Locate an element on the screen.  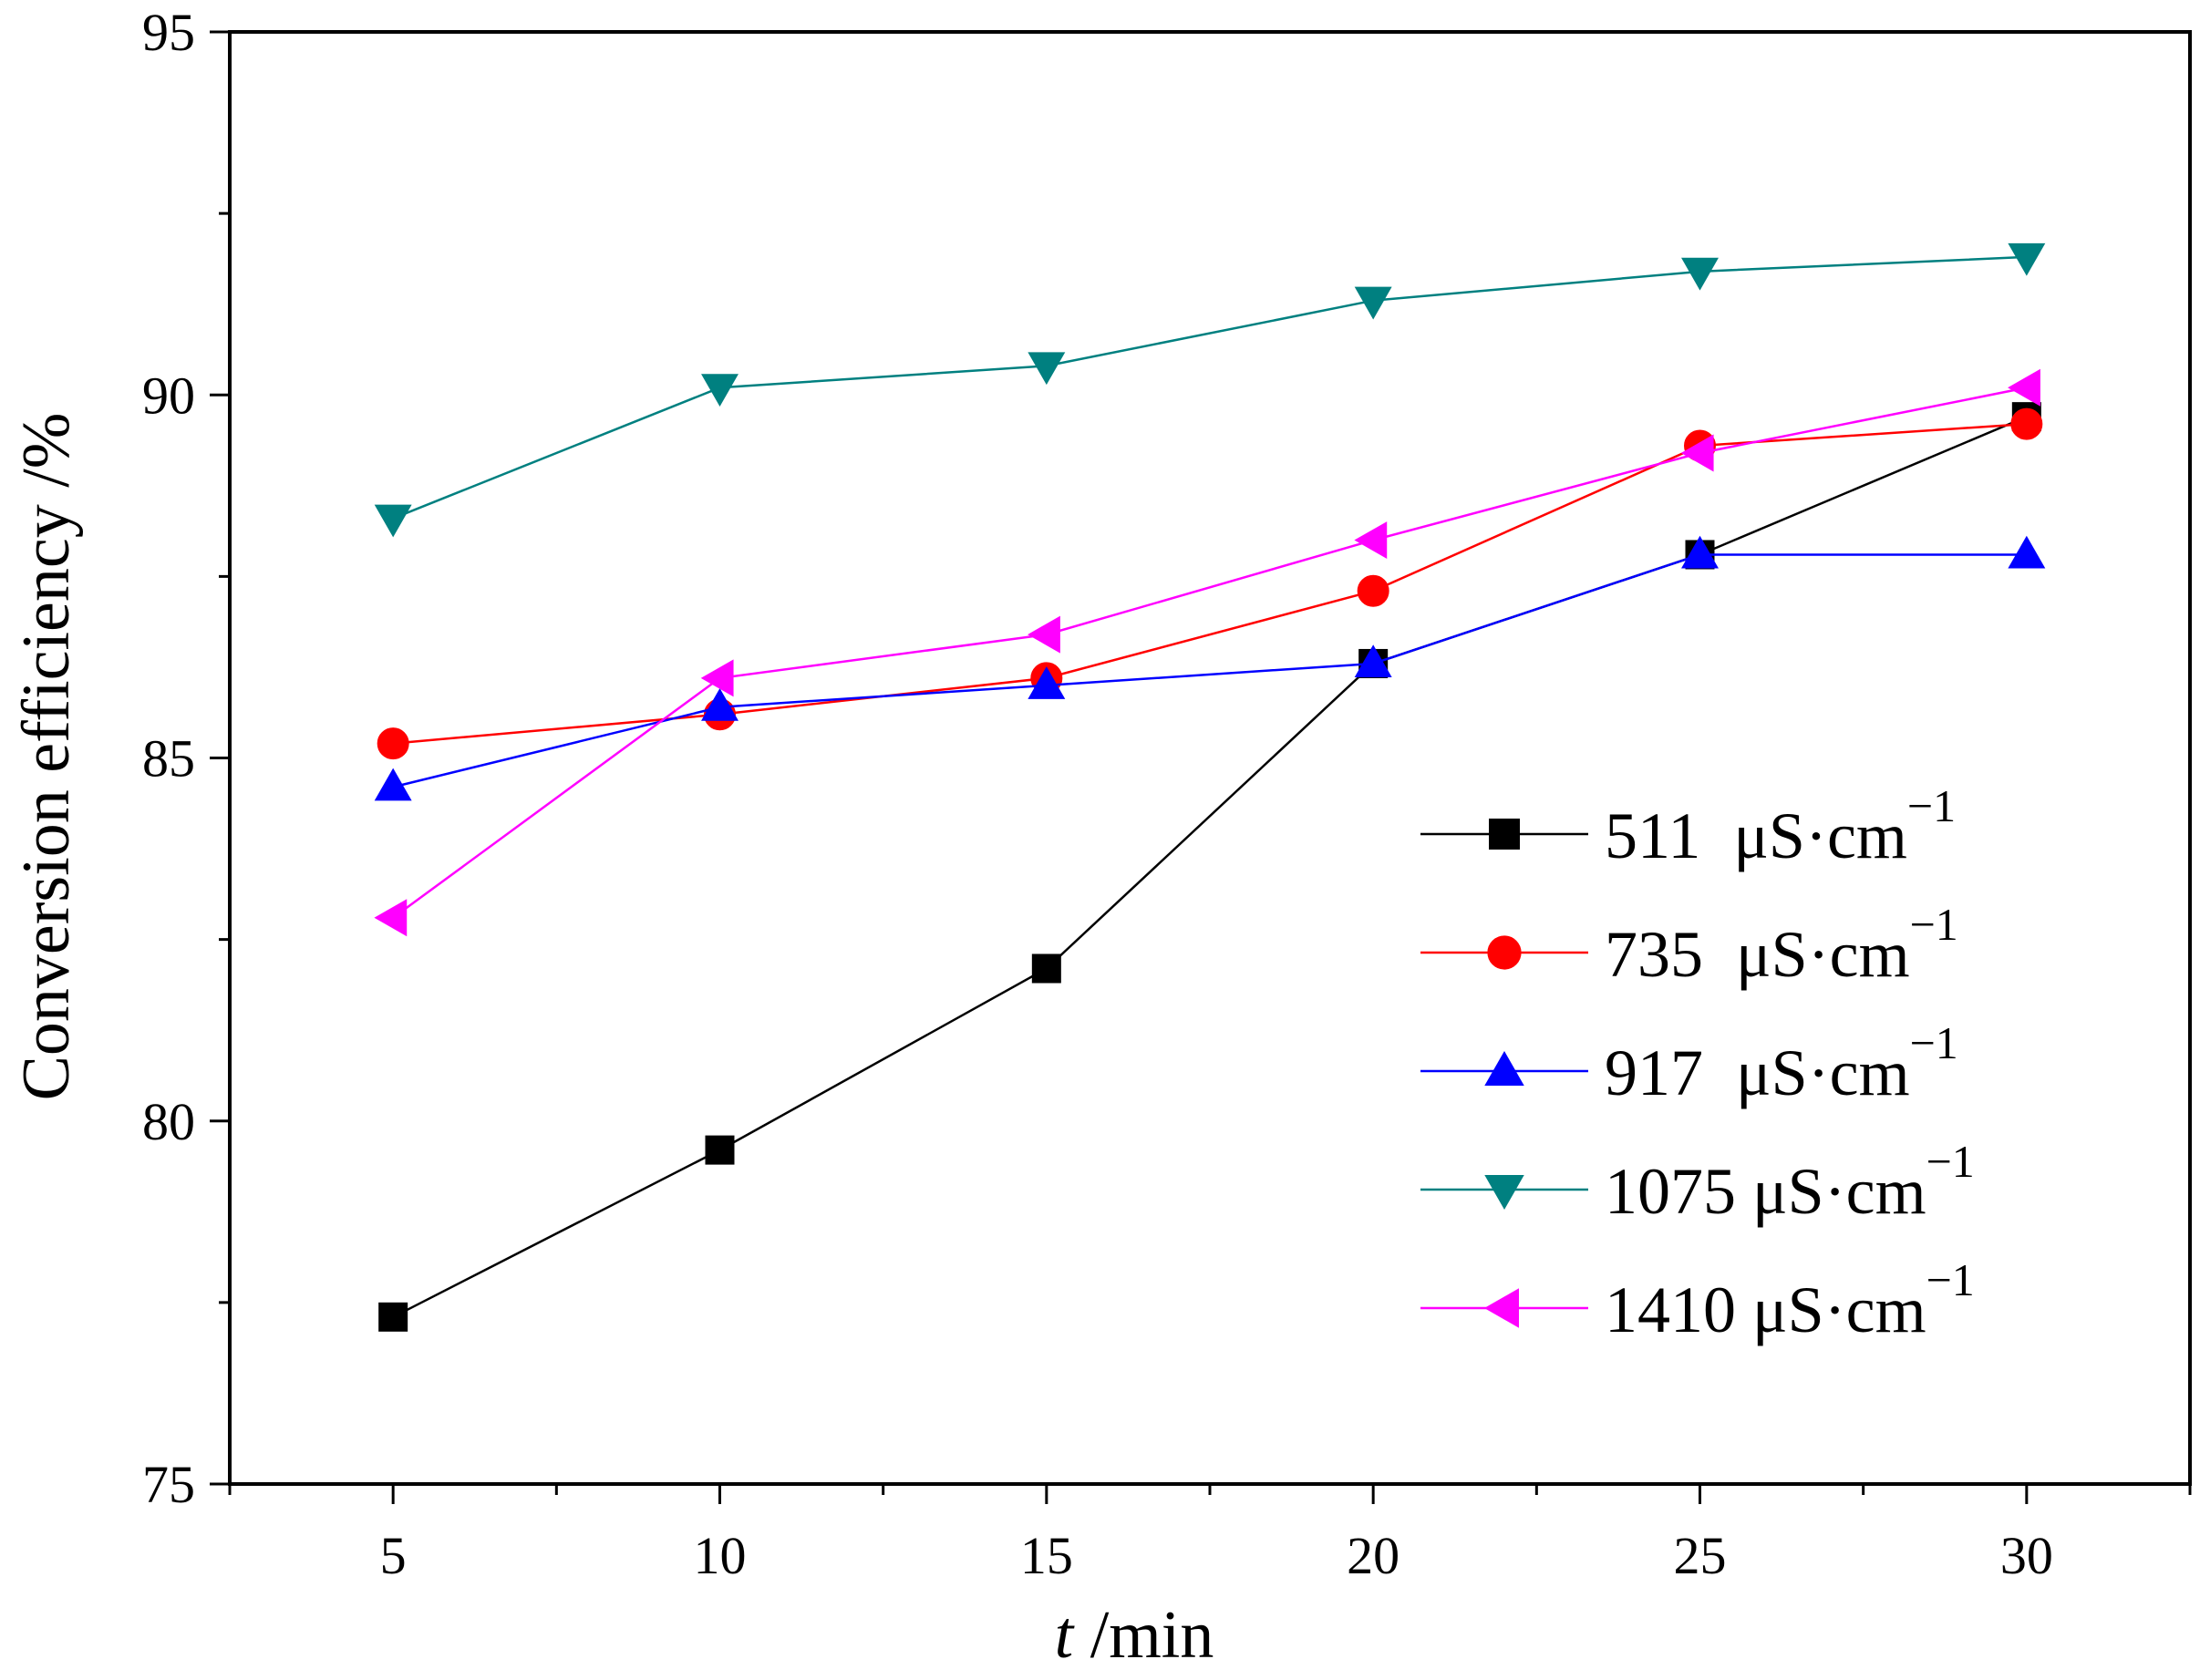
legend-entry: 511 μS·cm−1 is located at coordinates (1688, 826).